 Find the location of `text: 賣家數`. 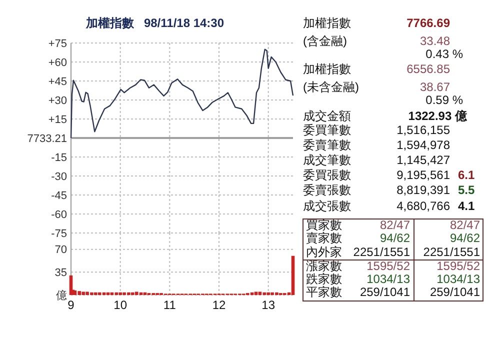

text: 賣家數 is located at coordinates (324, 238).